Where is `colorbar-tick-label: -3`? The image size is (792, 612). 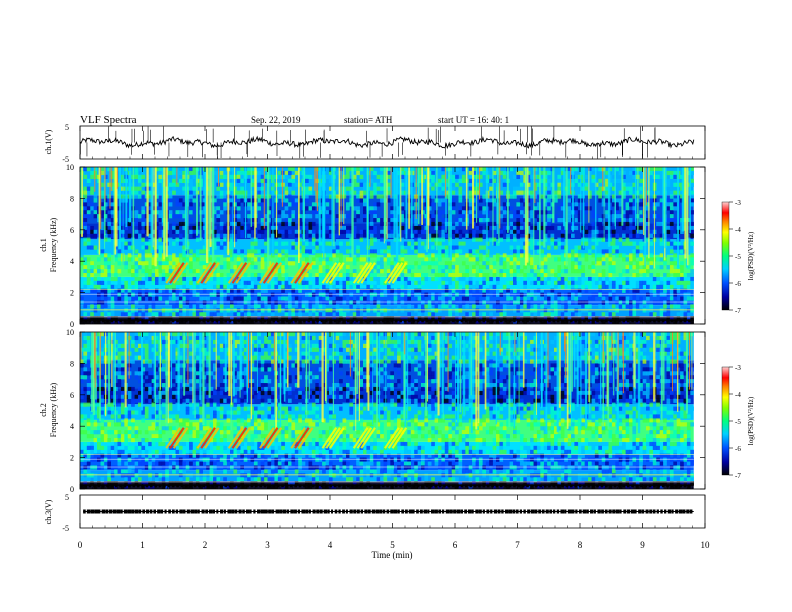
colorbar-tick-label: -3 is located at coordinates (738, 203).